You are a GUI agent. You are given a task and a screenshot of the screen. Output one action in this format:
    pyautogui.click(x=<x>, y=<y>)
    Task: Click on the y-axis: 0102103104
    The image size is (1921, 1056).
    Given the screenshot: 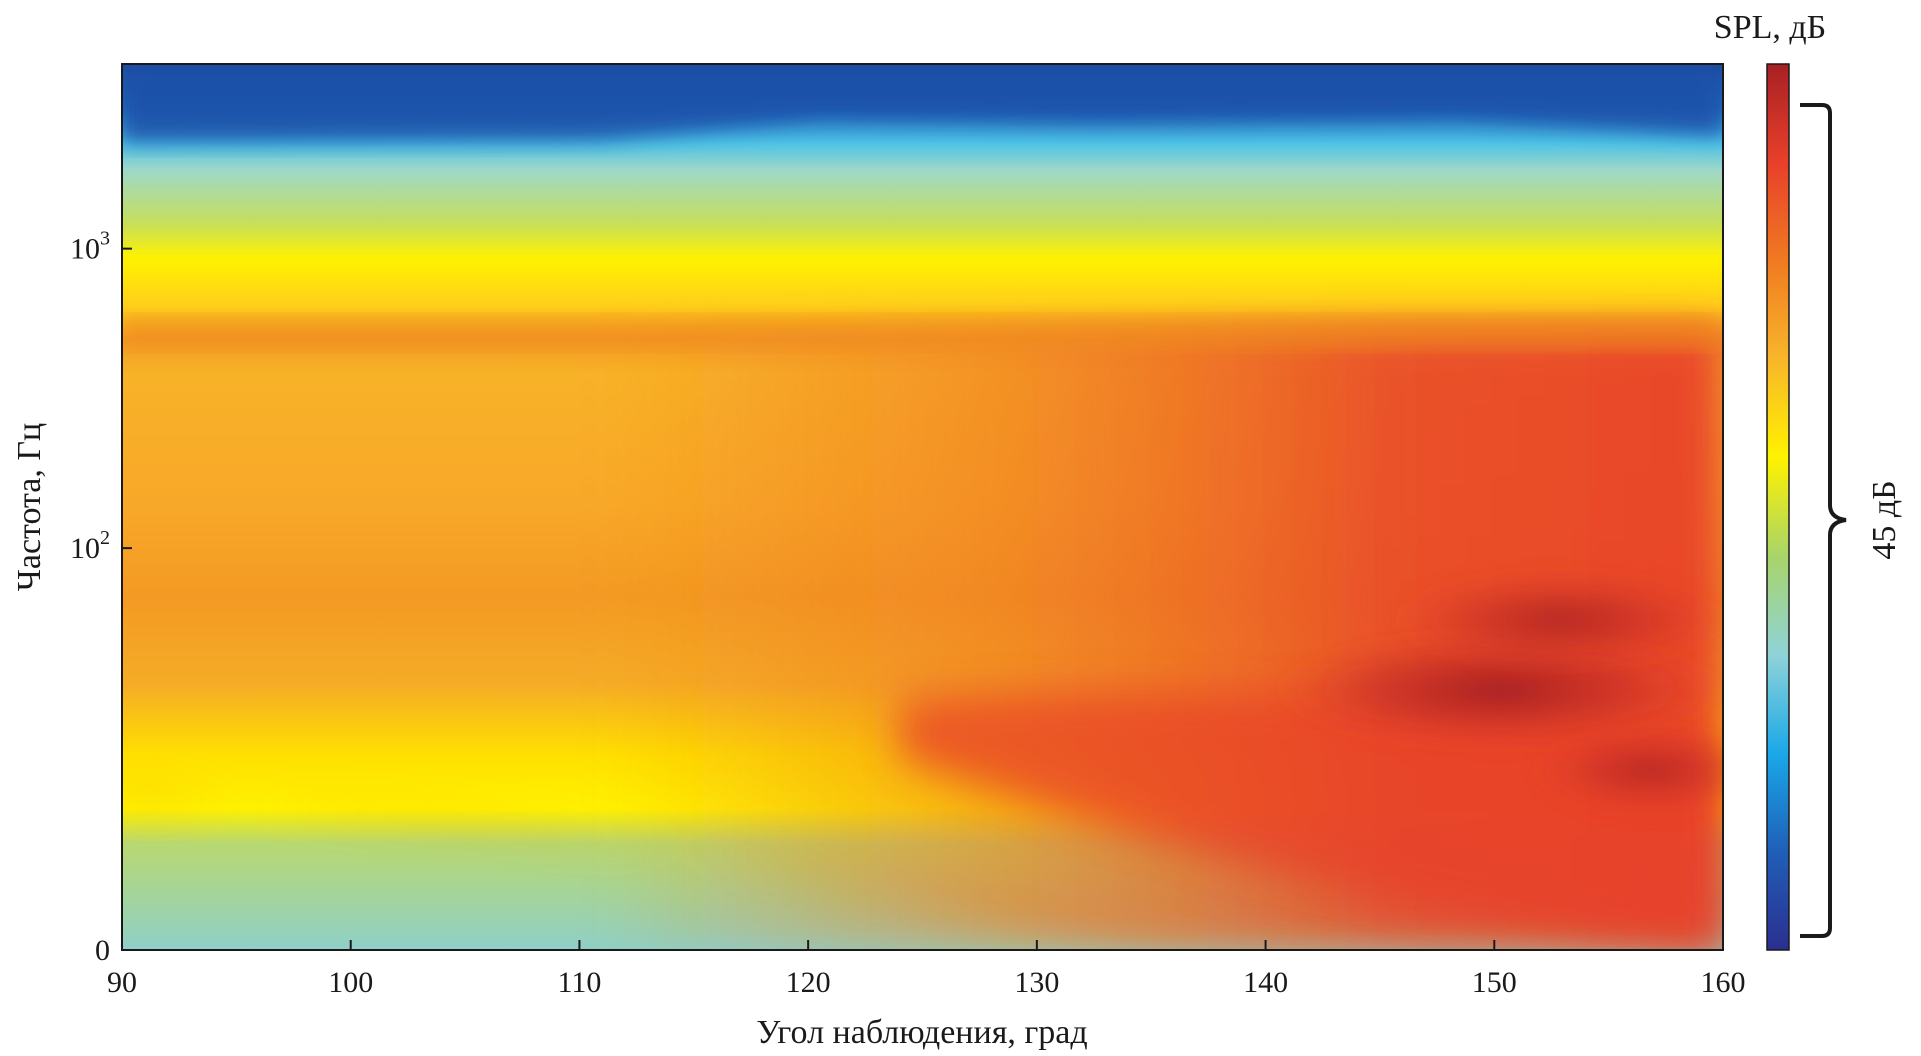 What is the action you would take?
    pyautogui.click(x=101, y=597)
    